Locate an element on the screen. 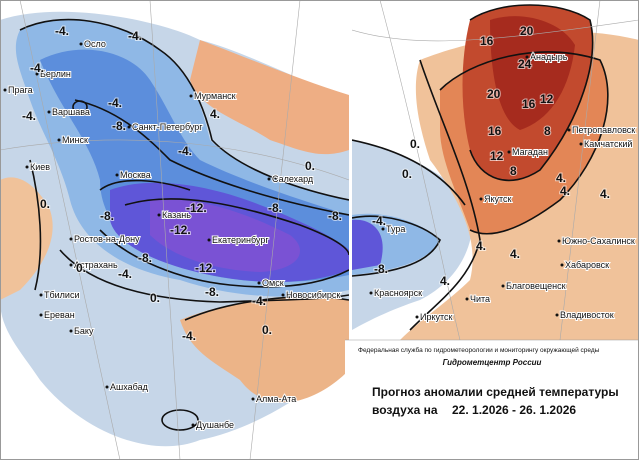  period: 22. 1.2026 - 26. 1.2026 is located at coordinates (514, 410).